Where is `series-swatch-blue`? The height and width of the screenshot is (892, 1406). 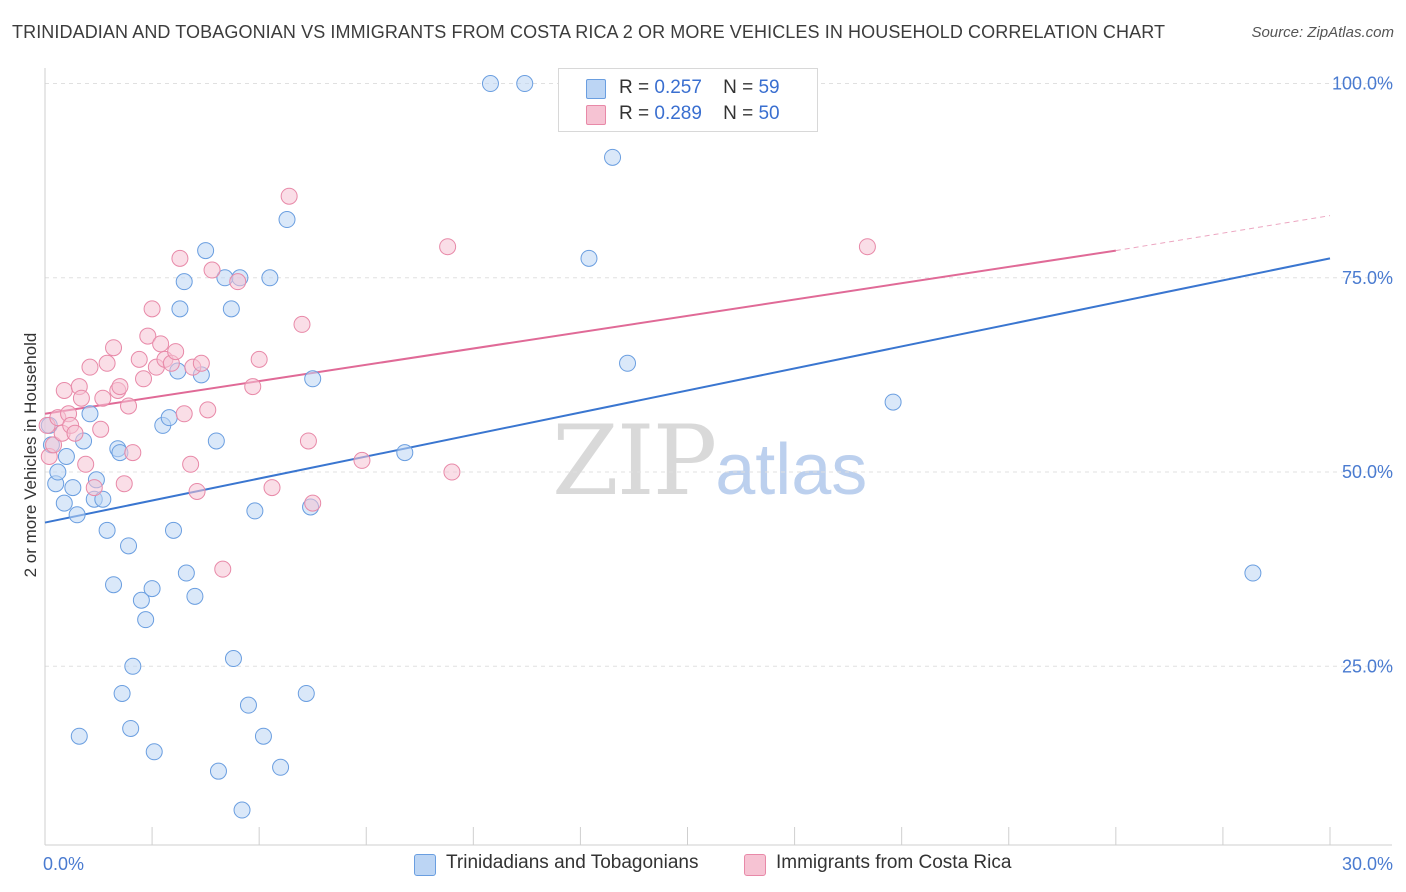
series-swatch-blue is located at coordinates (425, 865).